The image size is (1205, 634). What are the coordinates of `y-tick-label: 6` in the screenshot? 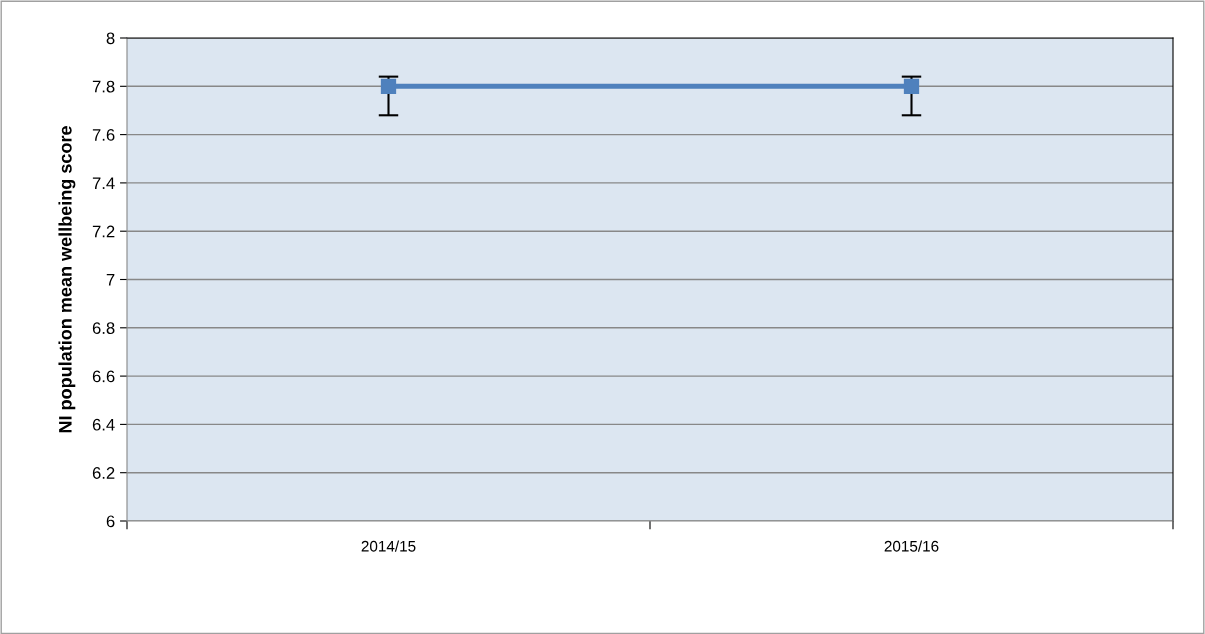 It's located at (110, 521).